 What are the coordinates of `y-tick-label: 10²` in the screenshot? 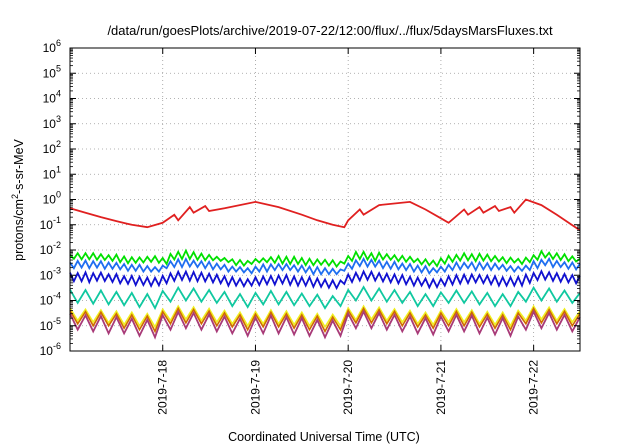 It's located at (52, 147).